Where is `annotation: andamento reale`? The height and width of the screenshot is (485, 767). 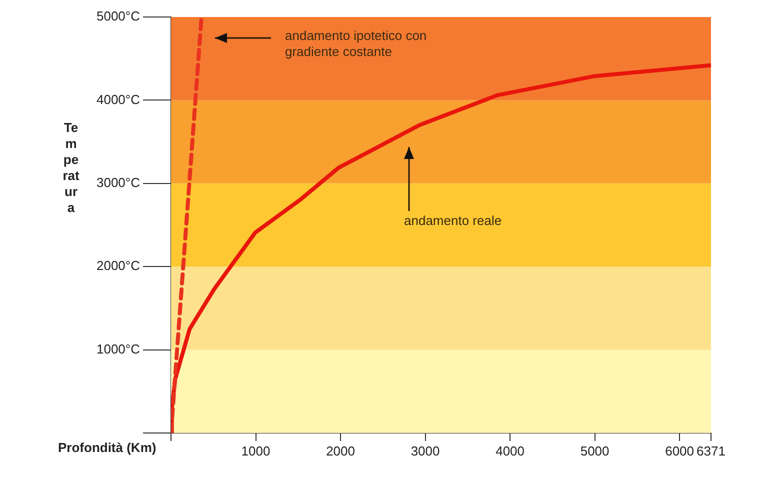
annotation: andamento reale is located at coordinates (453, 220).